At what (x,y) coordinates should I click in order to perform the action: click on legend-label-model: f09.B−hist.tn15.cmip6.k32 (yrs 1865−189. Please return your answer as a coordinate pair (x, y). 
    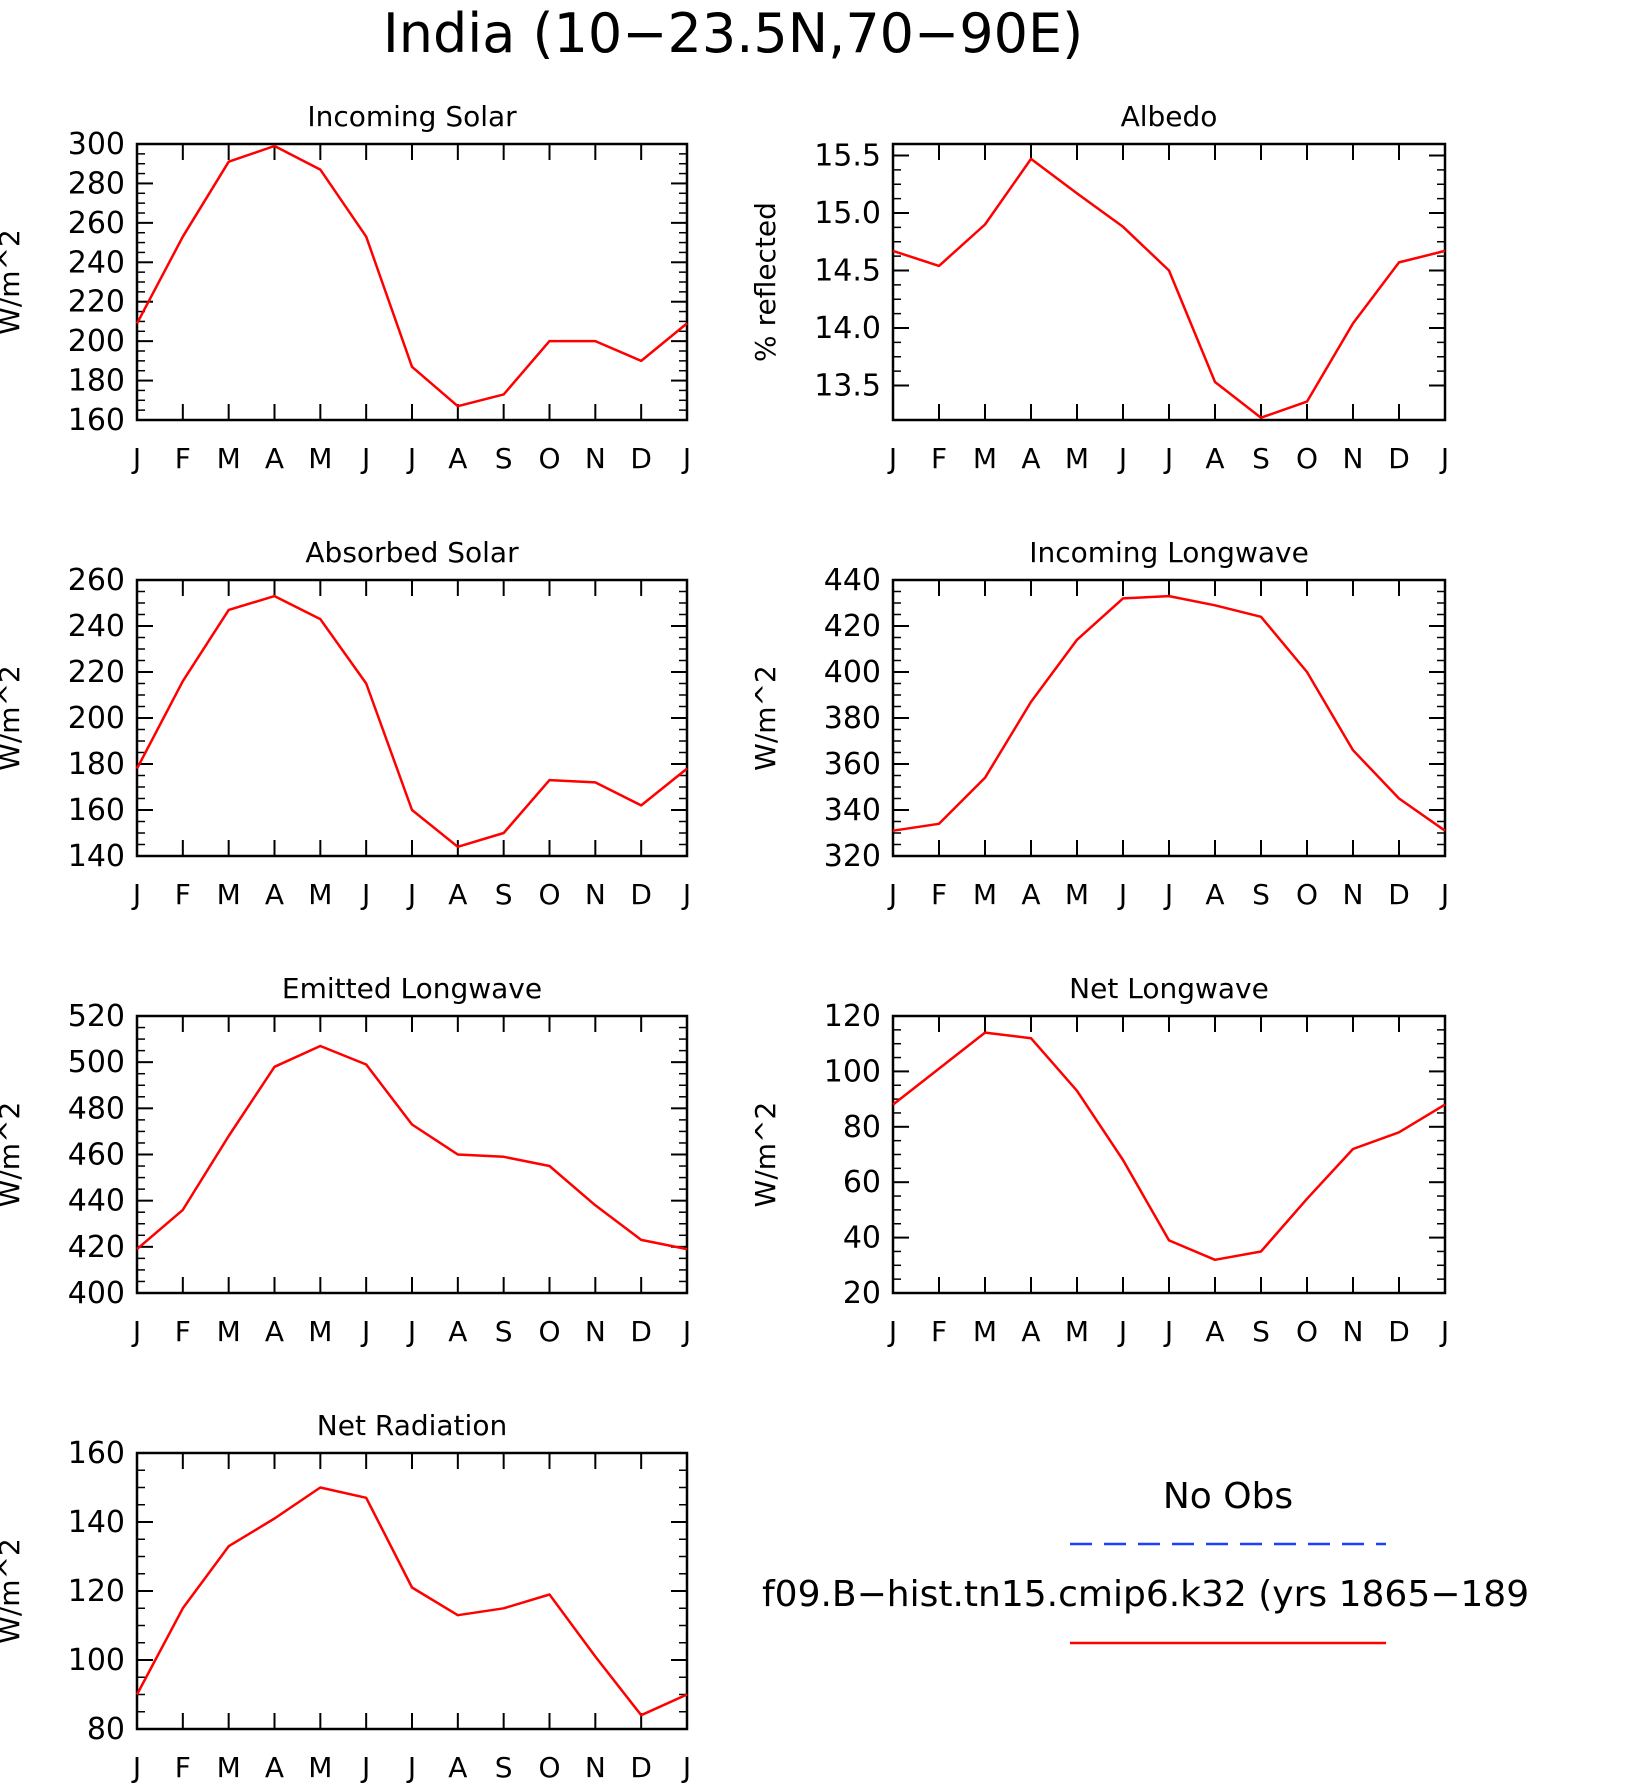
    Looking at the image, I should click on (1145, 1594).